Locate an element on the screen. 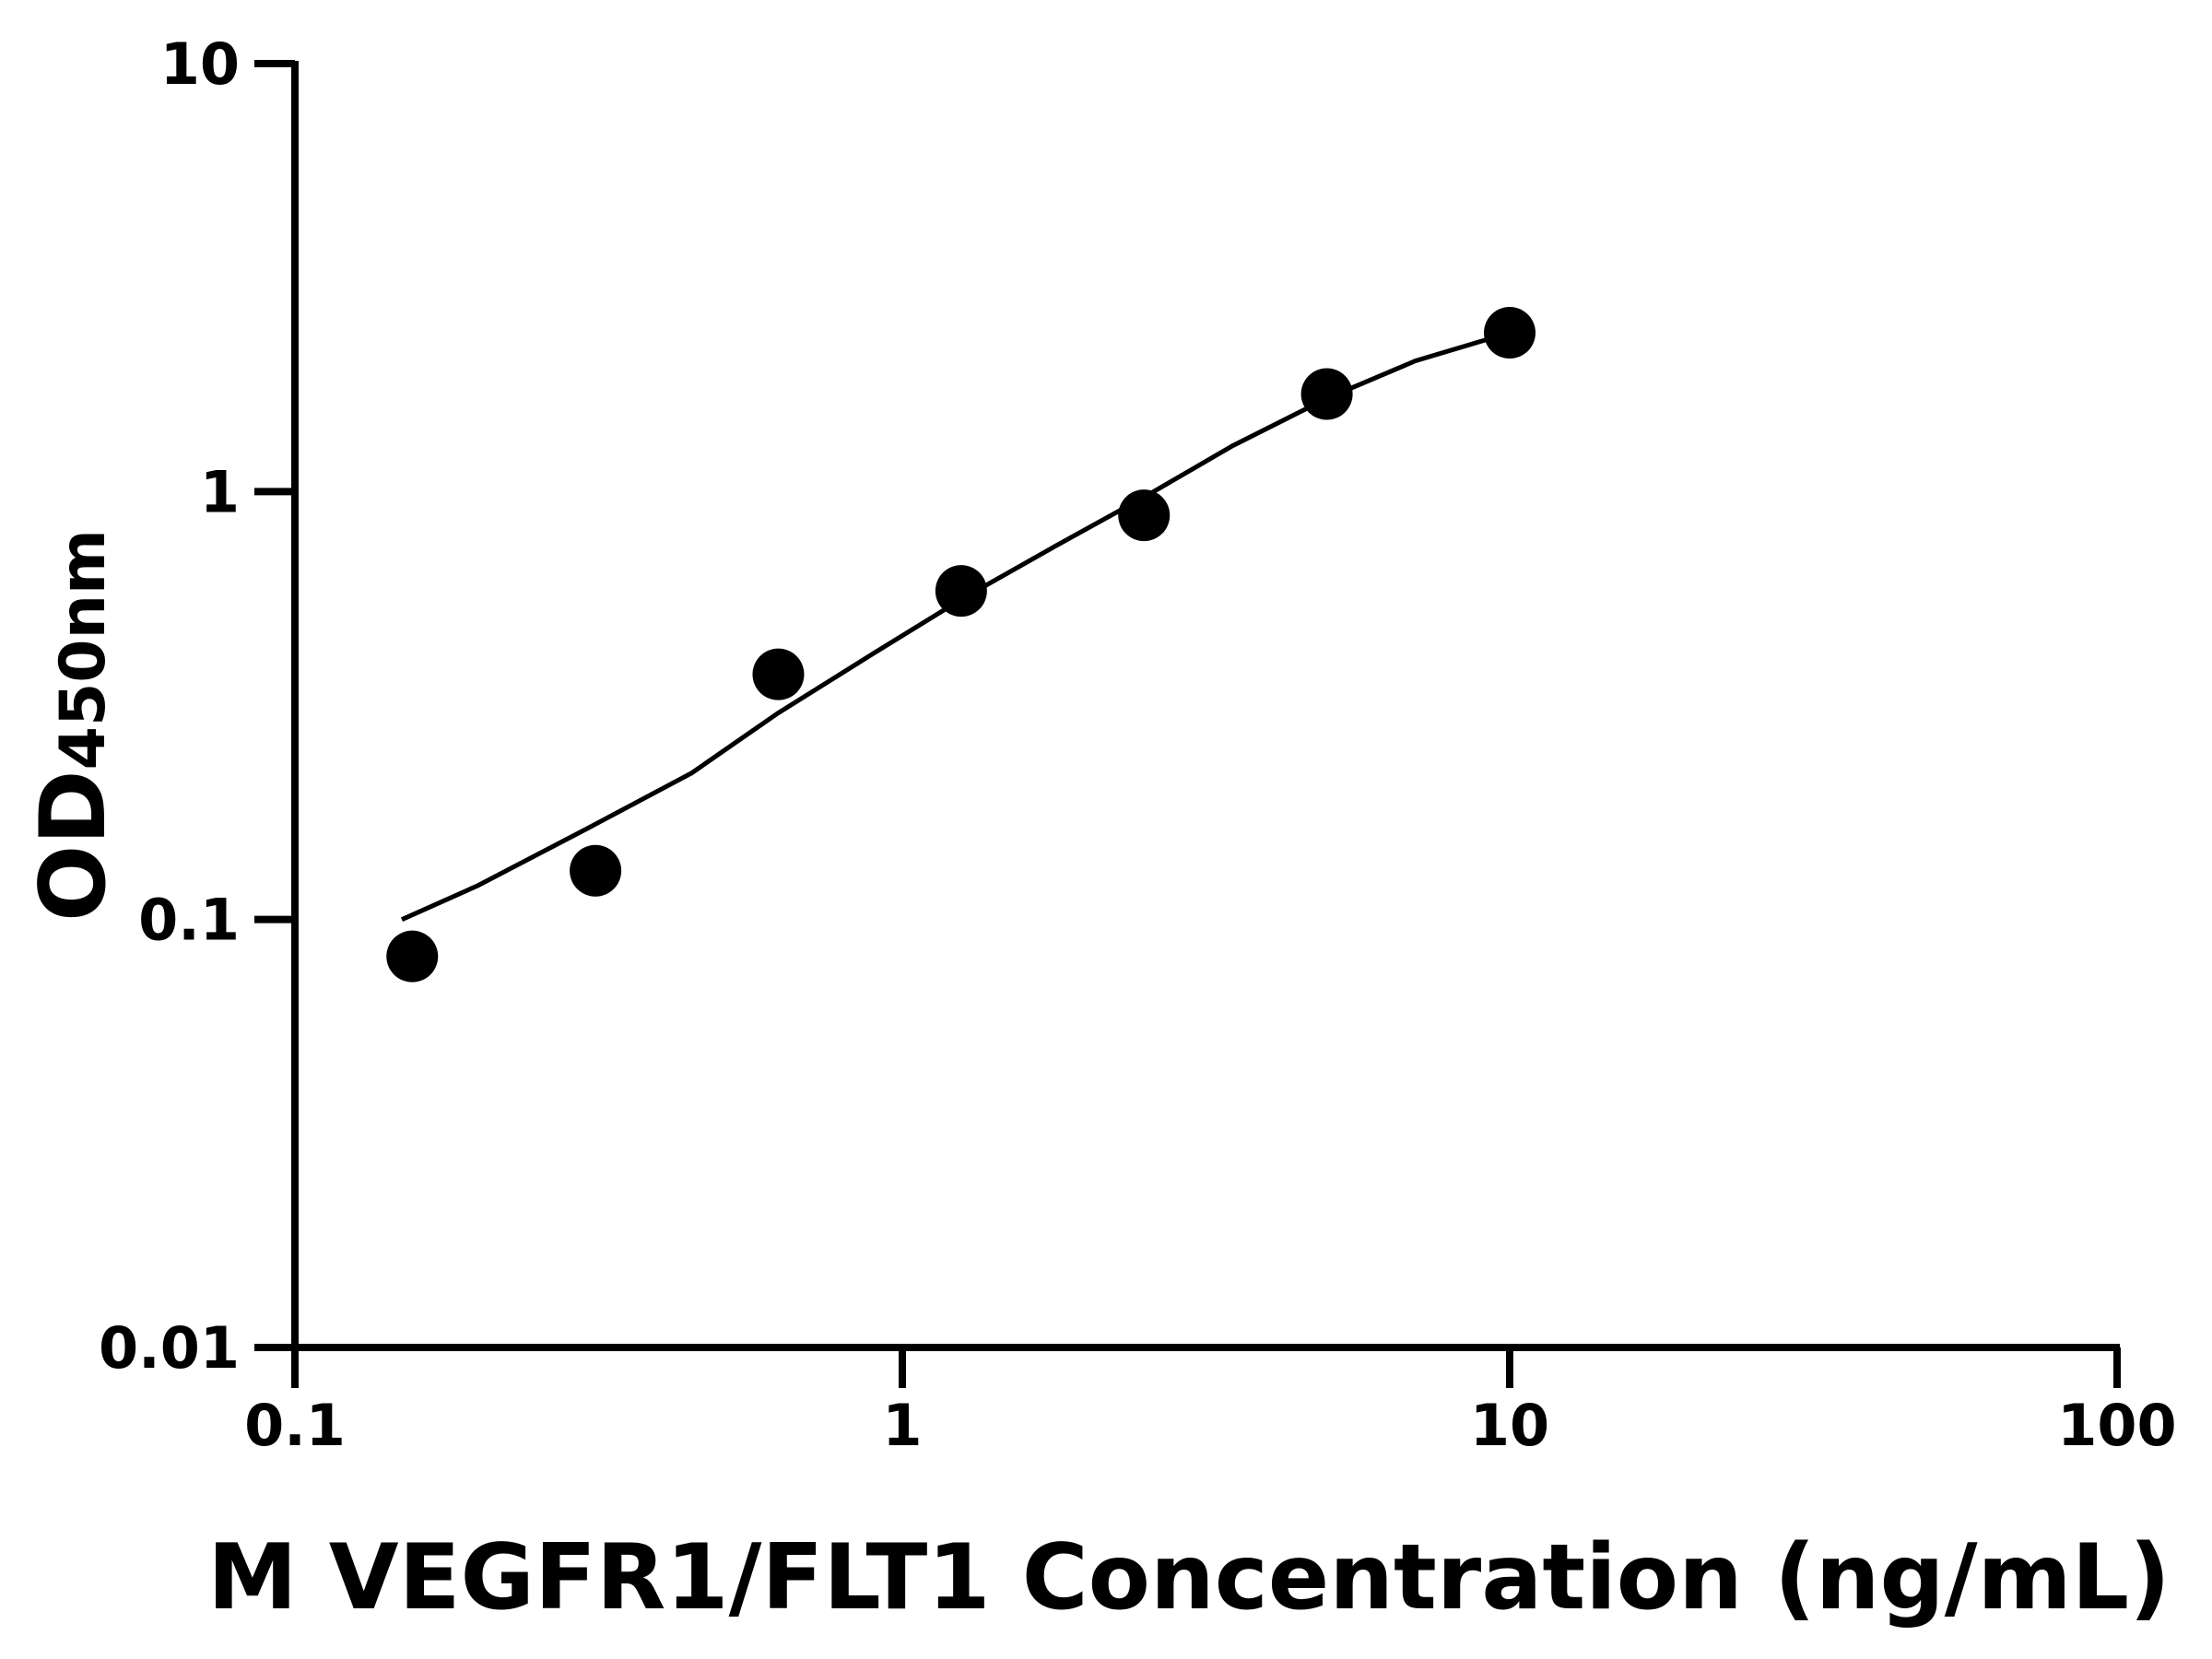 The width and height of the screenshot is (2212, 1659). y-axis-label-sub: 450nm is located at coordinates (83, 649).